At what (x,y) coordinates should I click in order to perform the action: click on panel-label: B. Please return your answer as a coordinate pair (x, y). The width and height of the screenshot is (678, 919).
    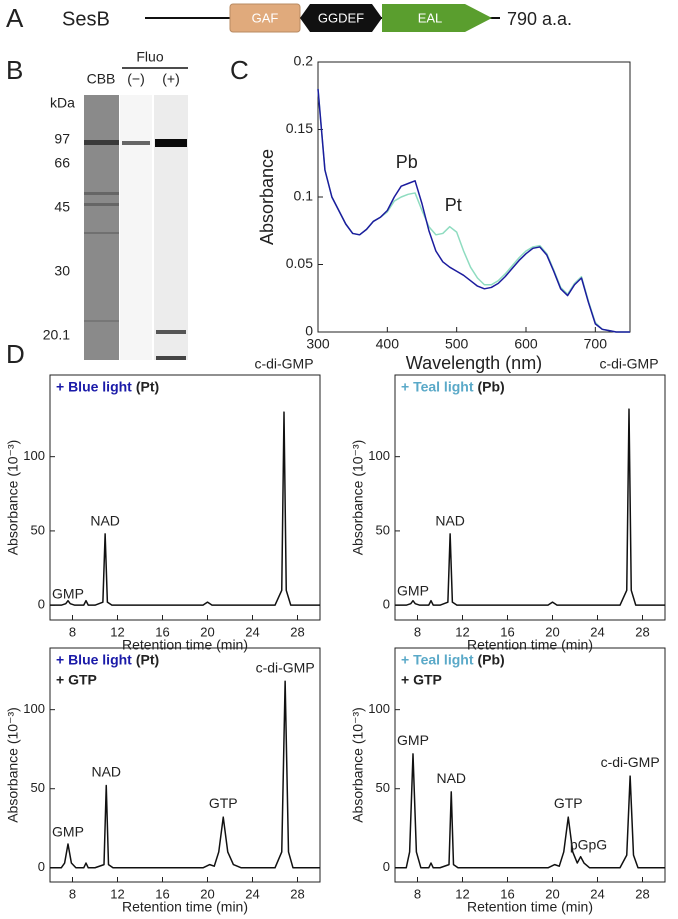
    Looking at the image, I should click on (14, 70).